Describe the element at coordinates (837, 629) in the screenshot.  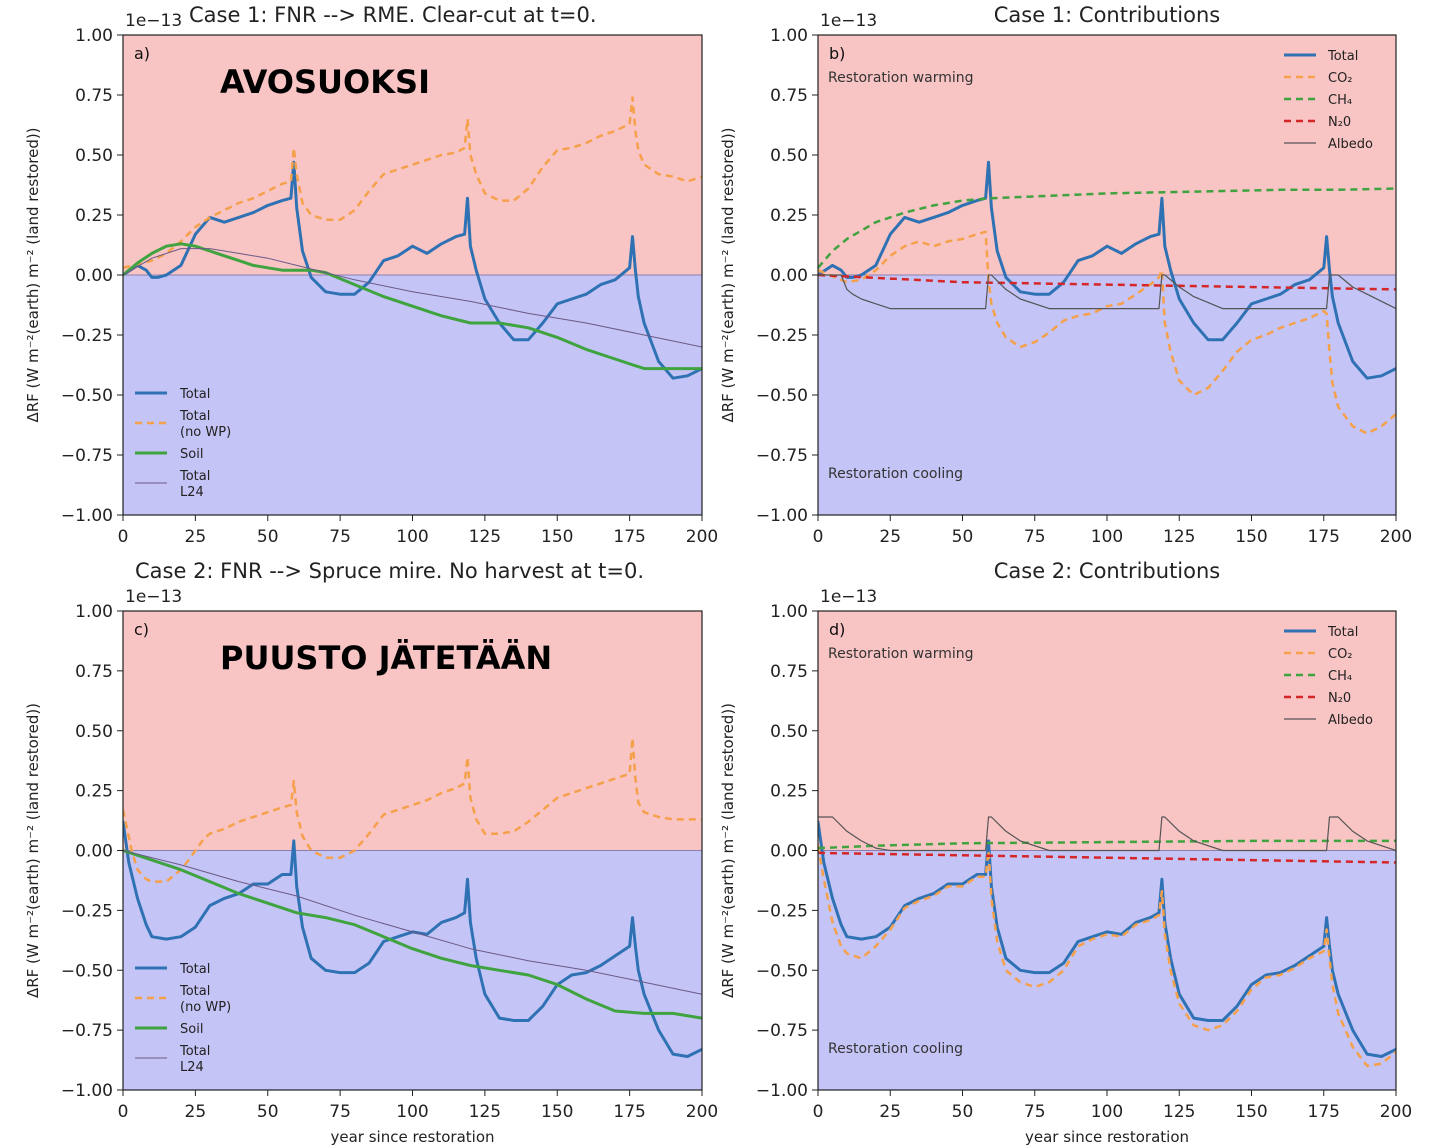
I see `panel-letter: d)` at that location.